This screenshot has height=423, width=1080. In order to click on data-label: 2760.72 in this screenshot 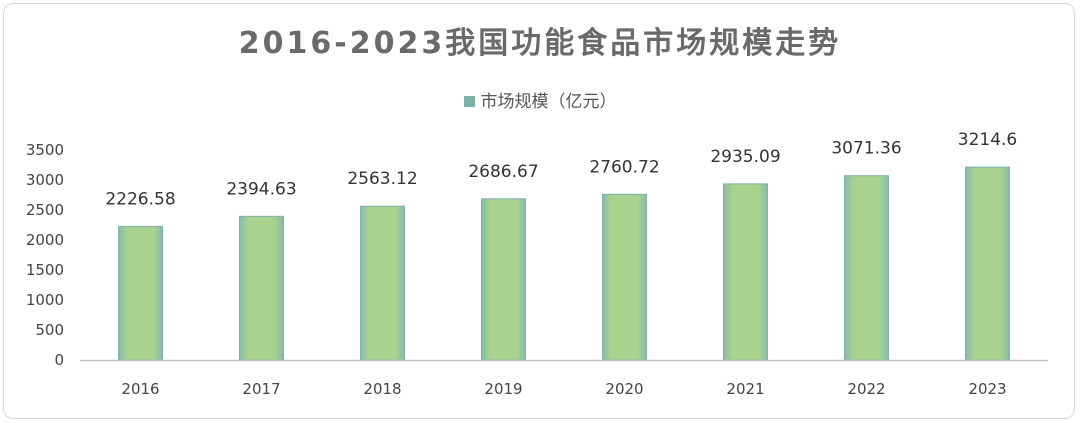, I will do `click(624, 167)`.